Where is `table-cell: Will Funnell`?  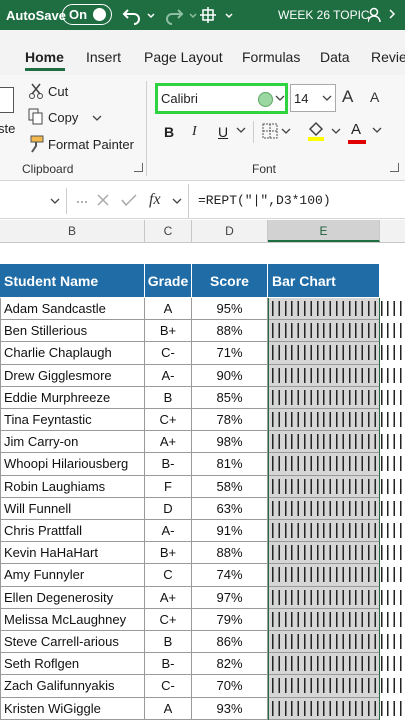 table-cell: Will Funnell is located at coordinates (72, 508).